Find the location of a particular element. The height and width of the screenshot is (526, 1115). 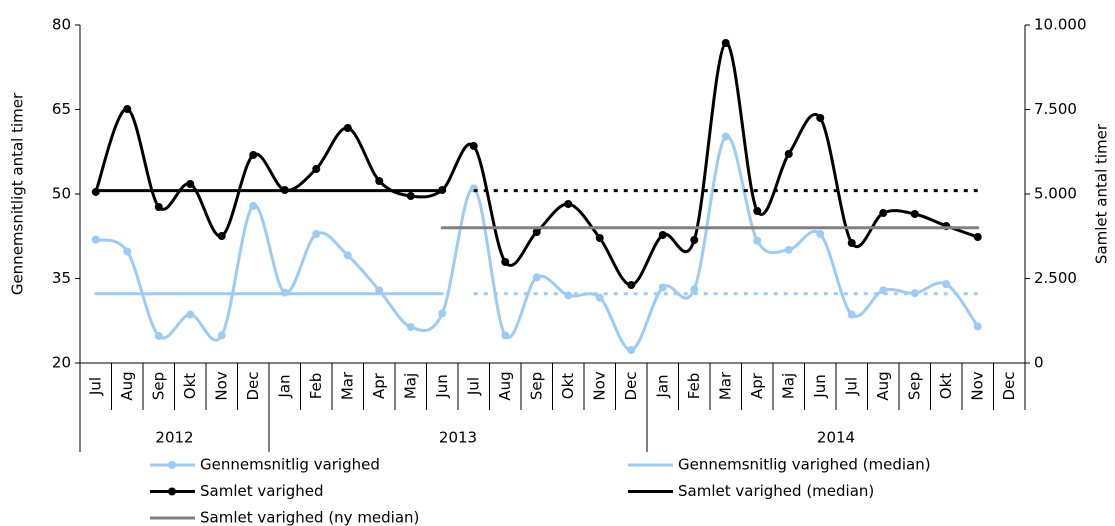

y2-tick-label: 5.000 is located at coordinates (1055, 194).